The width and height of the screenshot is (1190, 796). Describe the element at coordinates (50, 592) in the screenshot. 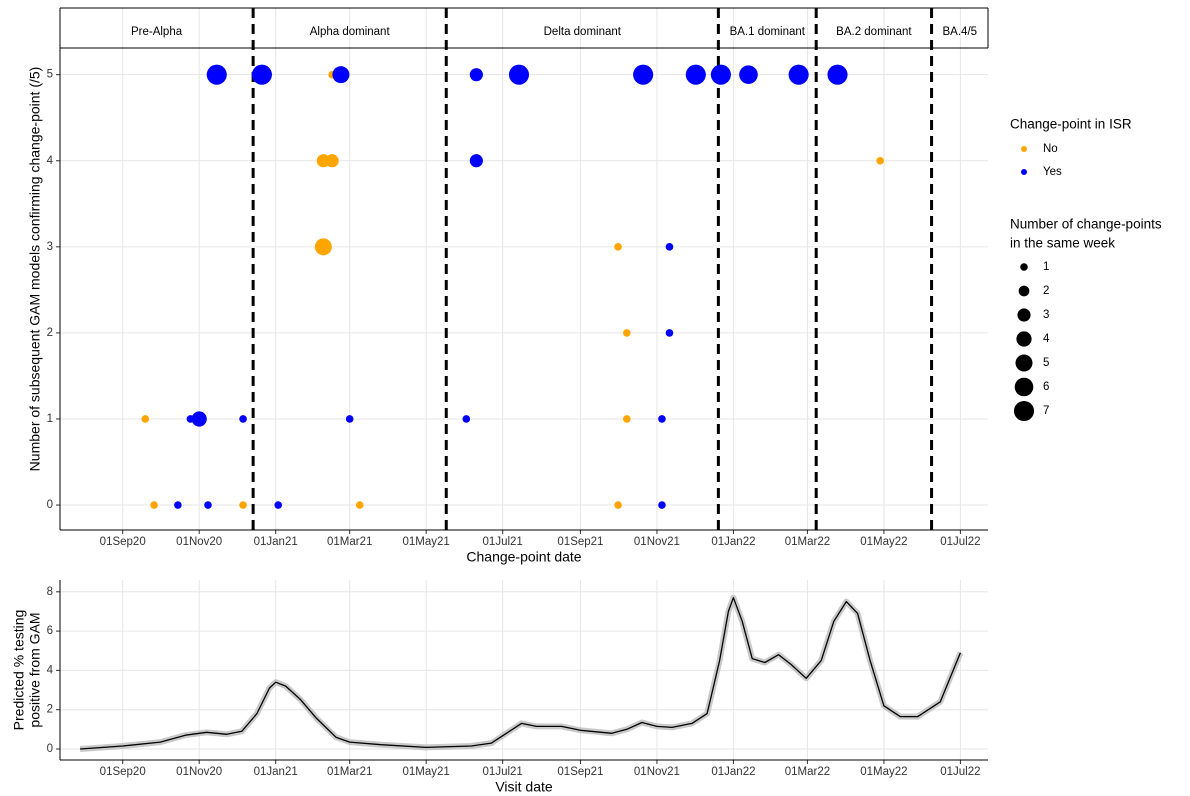

I see `y-tick-label: 8` at that location.